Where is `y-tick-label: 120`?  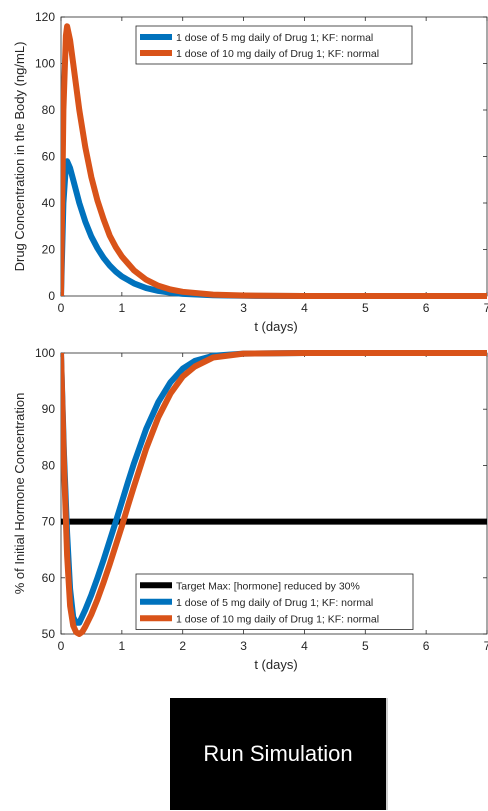 y-tick-label: 120 is located at coordinates (45, 17).